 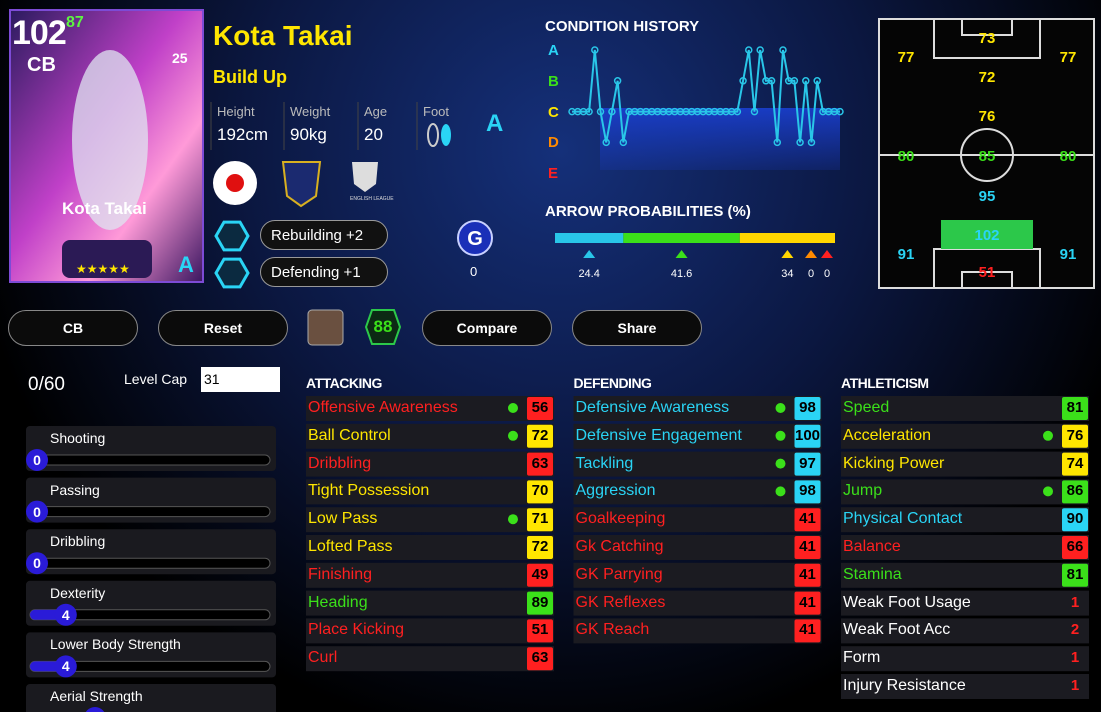 I want to click on level-cap-input: 31, so click(x=240, y=379).